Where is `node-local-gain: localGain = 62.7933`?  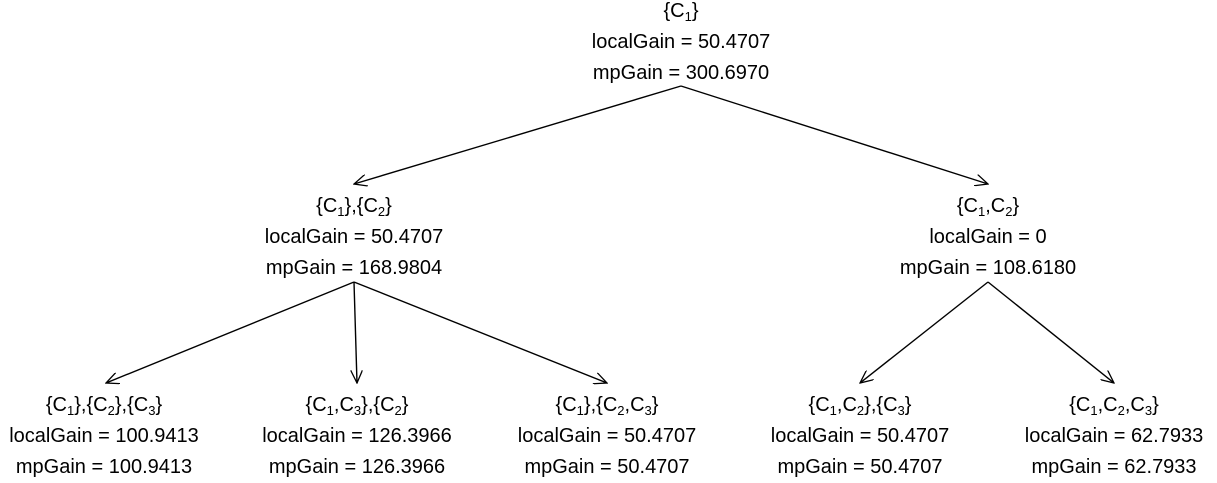
node-local-gain: localGain = 62.7933 is located at coordinates (1114, 436).